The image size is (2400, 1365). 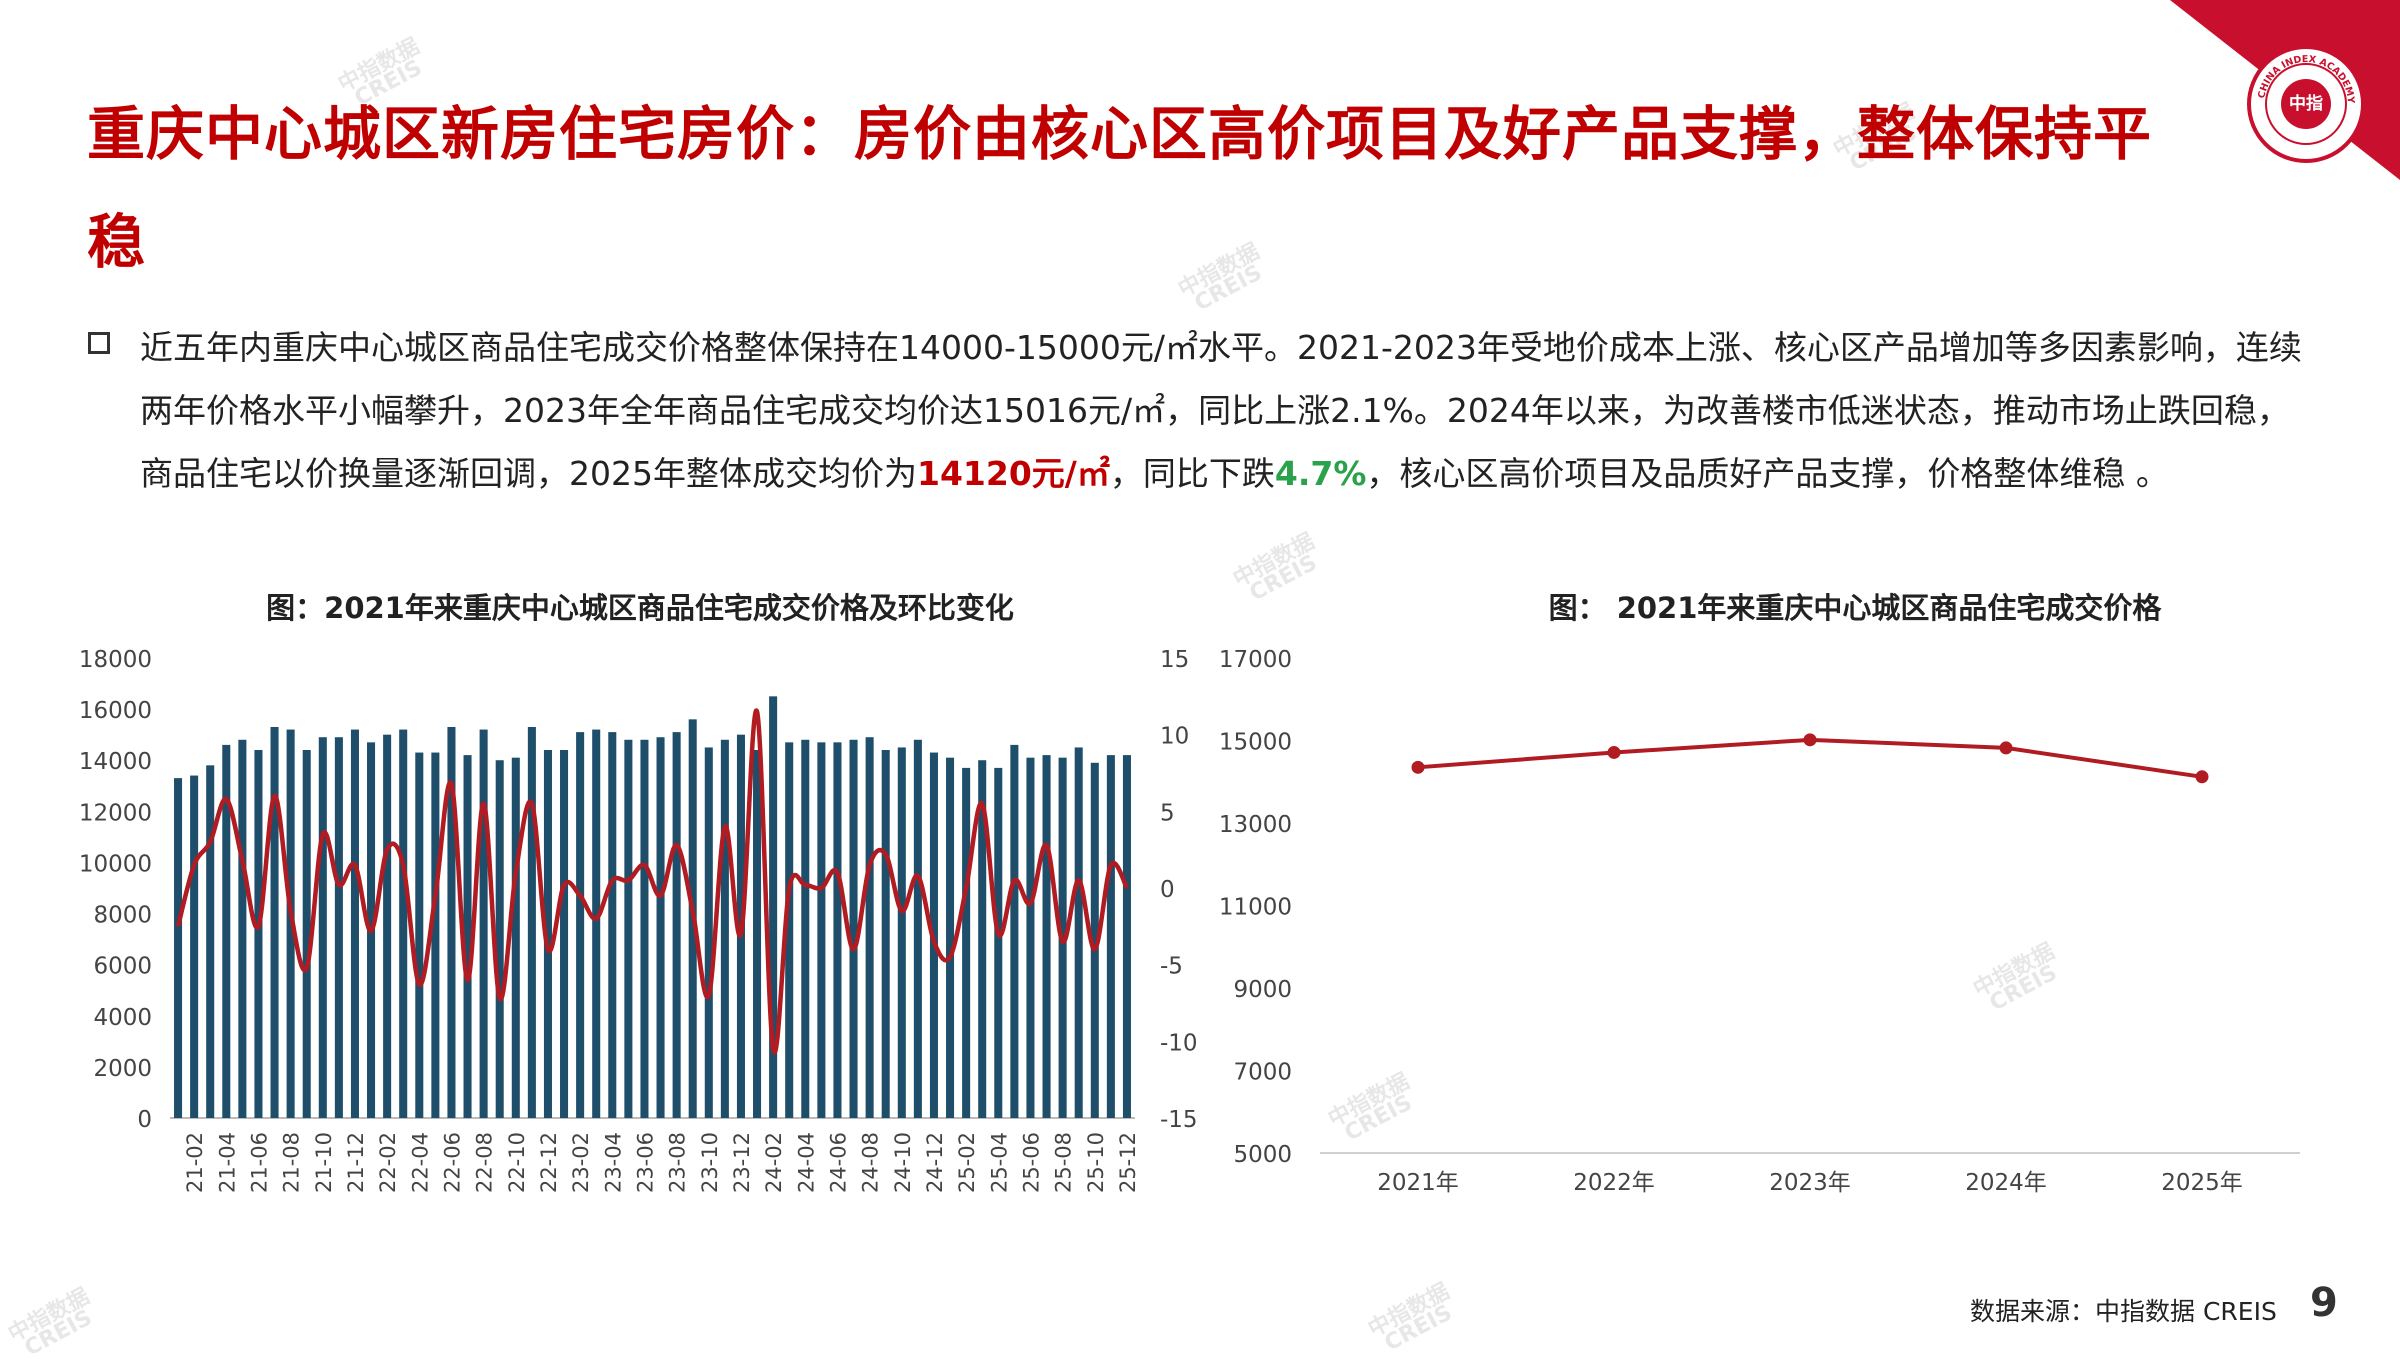 I want to click on x-tick-label: 25-08, so click(x=1064, y=1162).